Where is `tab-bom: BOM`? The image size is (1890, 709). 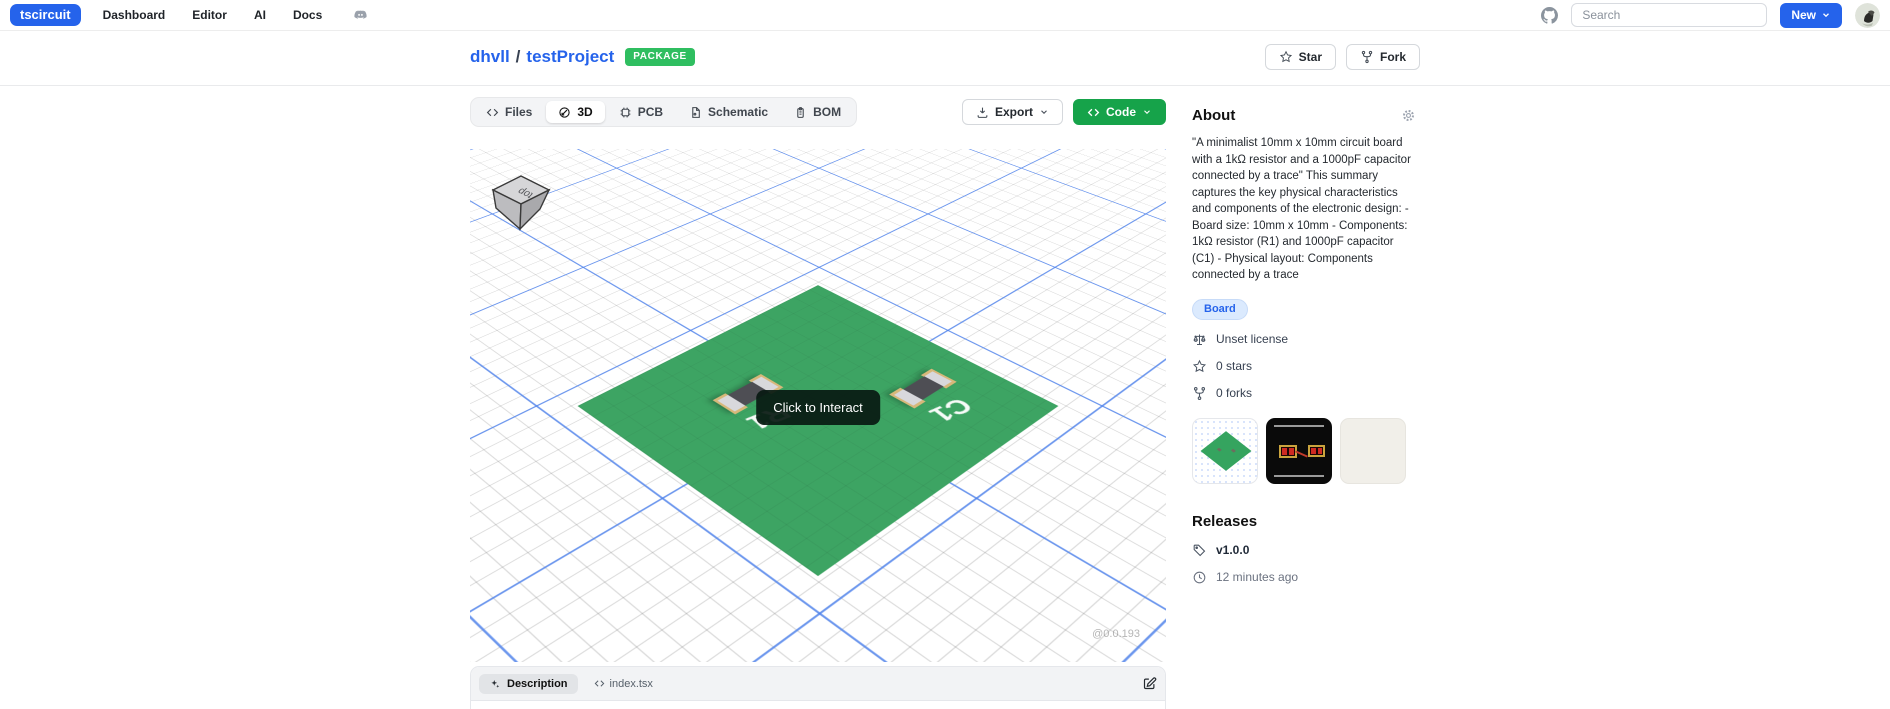 tab-bom: BOM is located at coordinates (817, 112).